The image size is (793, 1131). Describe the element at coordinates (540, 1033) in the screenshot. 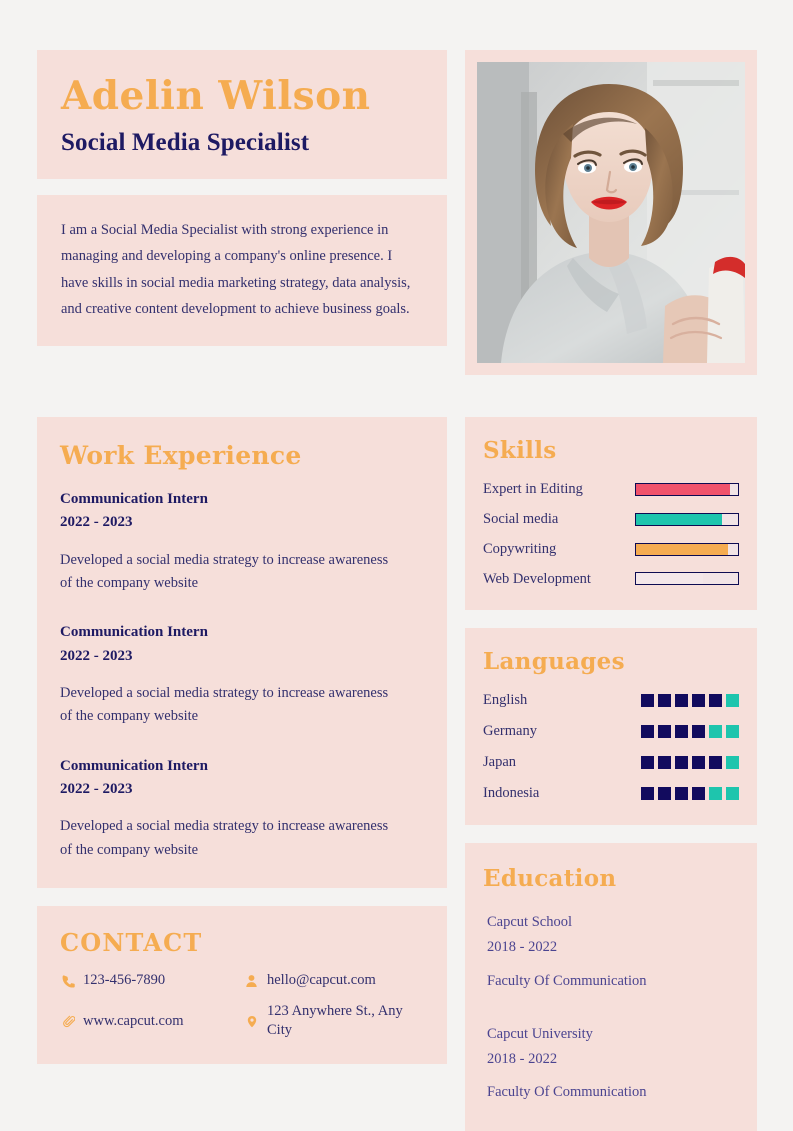

I see `education-school: Capcut University` at that location.